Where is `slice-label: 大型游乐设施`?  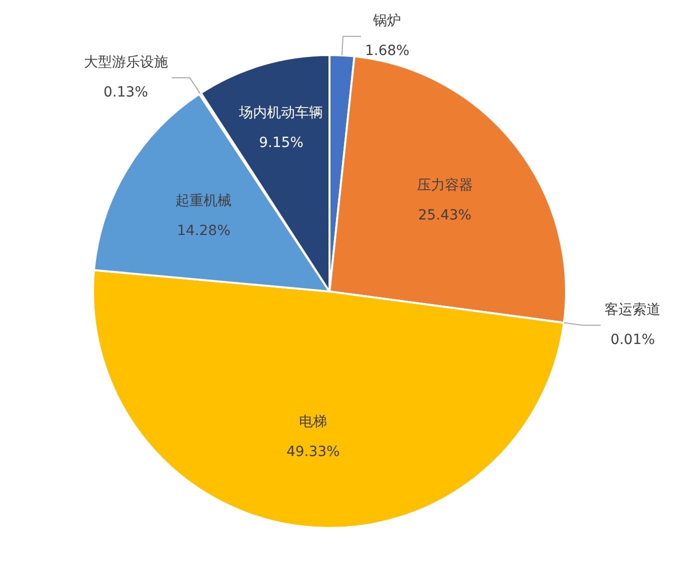 slice-label: 大型游乐设施 is located at coordinates (126, 62).